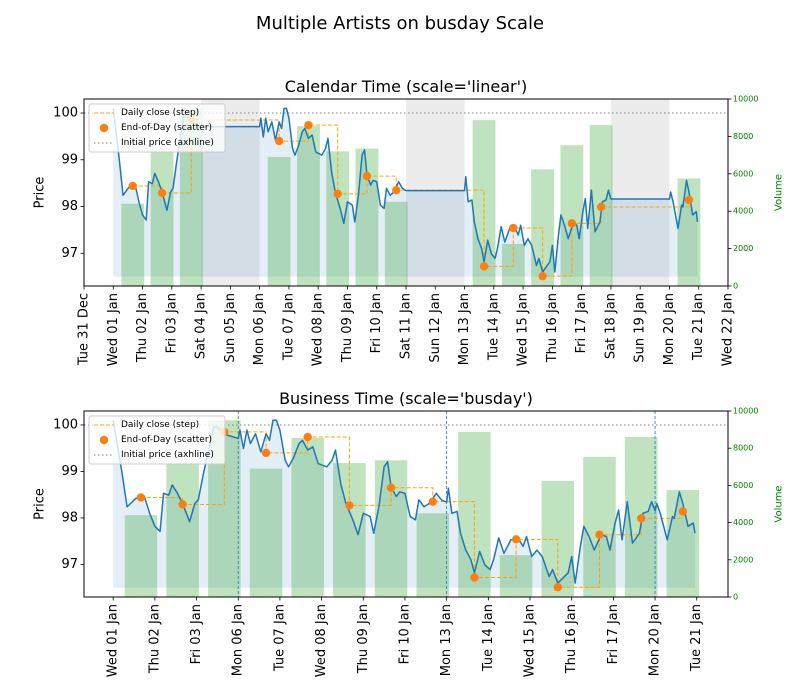 The image size is (800, 700). What do you see at coordinates (363, 639) in the screenshot?
I see `x-tick-label: Thu 09 Jan` at bounding box center [363, 639].